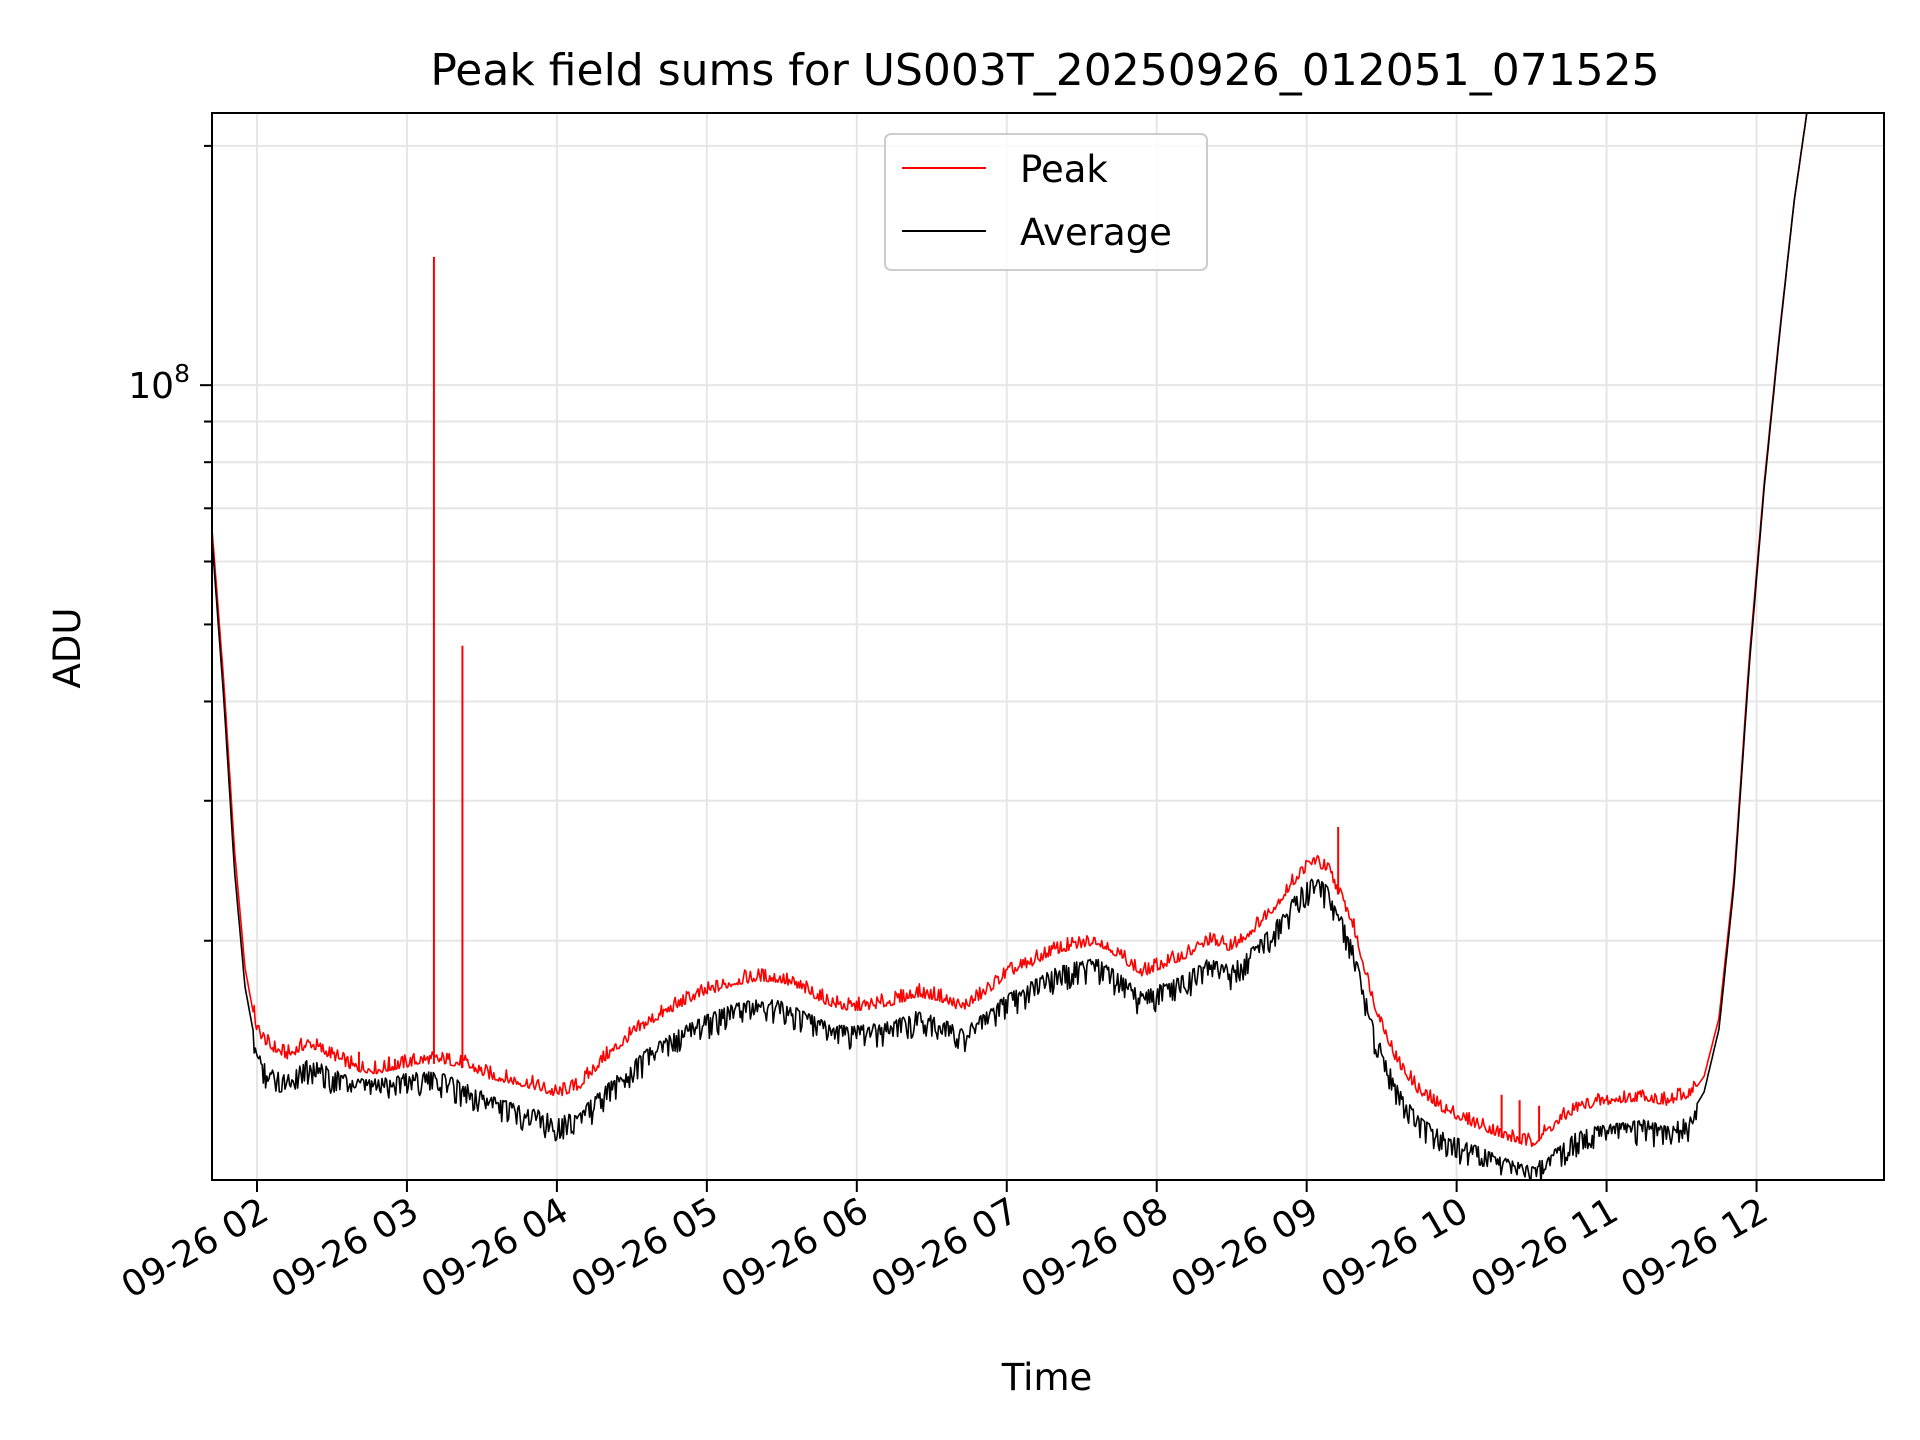 This screenshot has height=1440, width=1920. Describe the element at coordinates (170, 543) in the screenshot. I see `y-axis: 108` at that location.